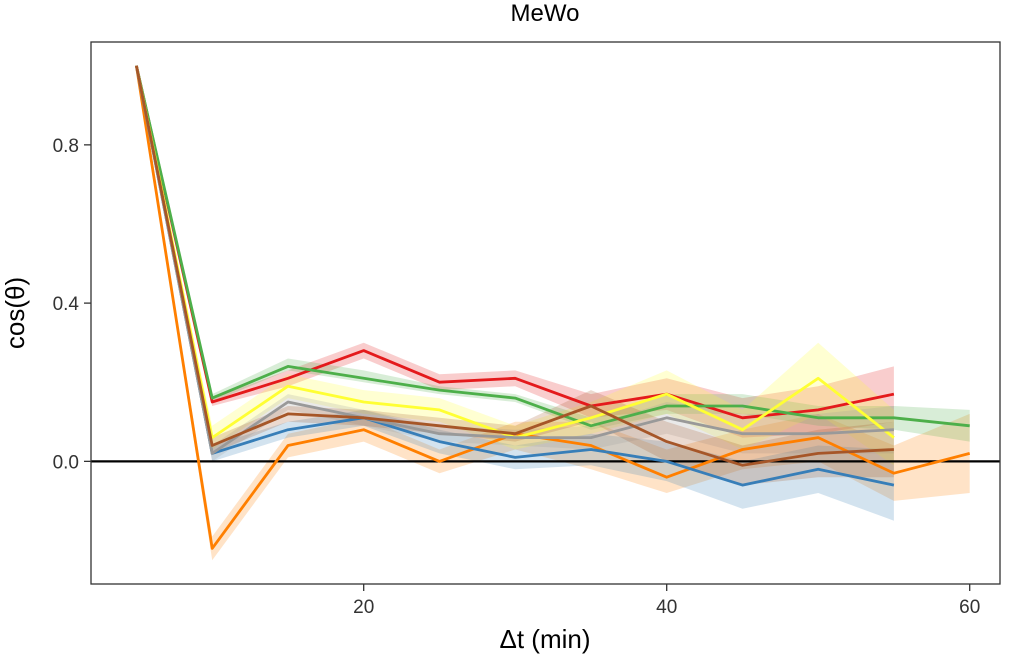 The height and width of the screenshot is (655, 1028). Describe the element at coordinates (66, 146) in the screenshot. I see `y-tick-label: 0.8` at that location.